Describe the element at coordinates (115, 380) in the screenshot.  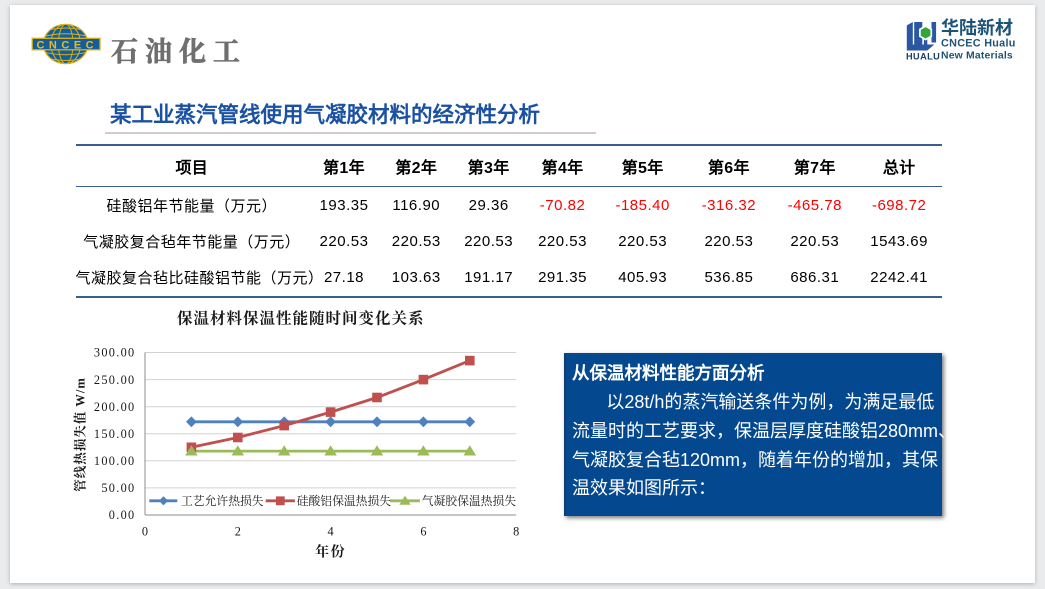
I see `svg-text: 250.00` at that location.